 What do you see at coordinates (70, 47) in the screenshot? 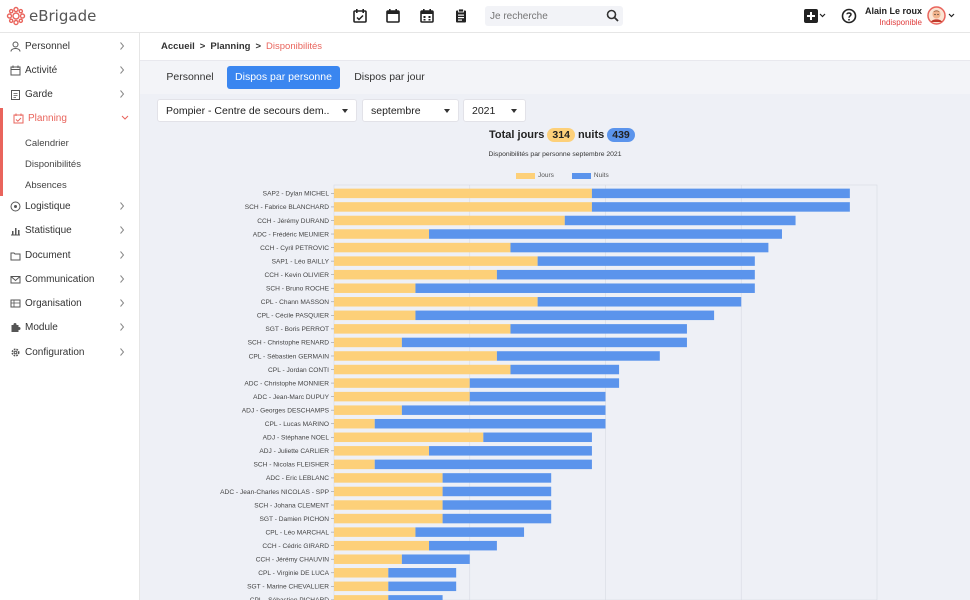
I see `sidebar-item-personnel: Personnel` at bounding box center [70, 47].